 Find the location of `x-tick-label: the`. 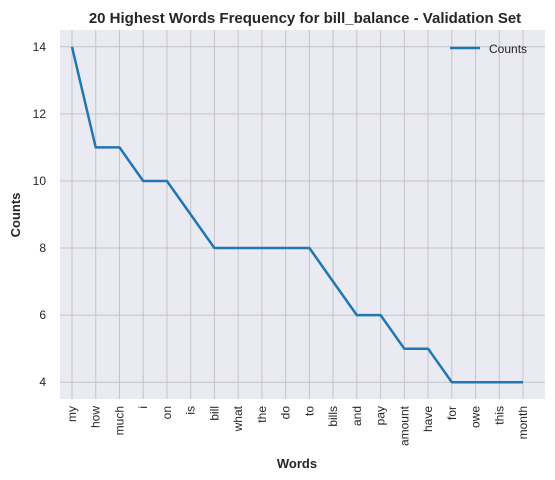

x-tick-label: the is located at coordinates (262, 414).